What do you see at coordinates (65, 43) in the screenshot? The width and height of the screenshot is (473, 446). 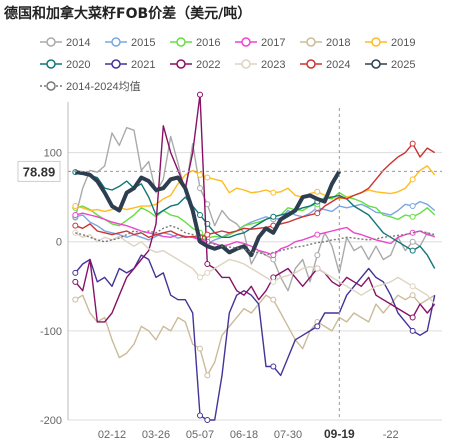 I see `legend-item: 2014` at bounding box center [65, 43].